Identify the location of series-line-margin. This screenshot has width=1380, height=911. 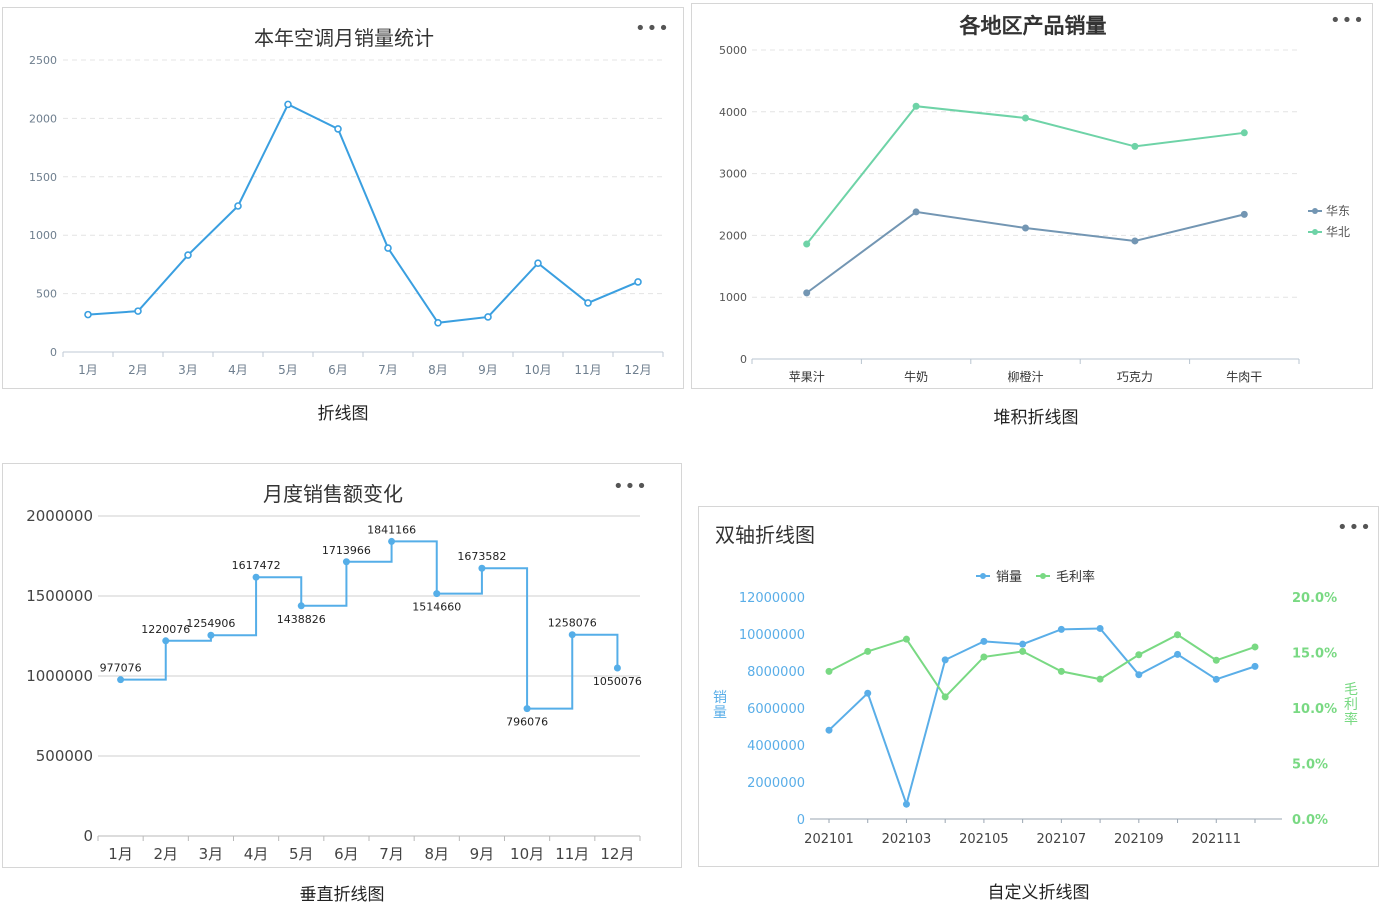
(1042, 666).